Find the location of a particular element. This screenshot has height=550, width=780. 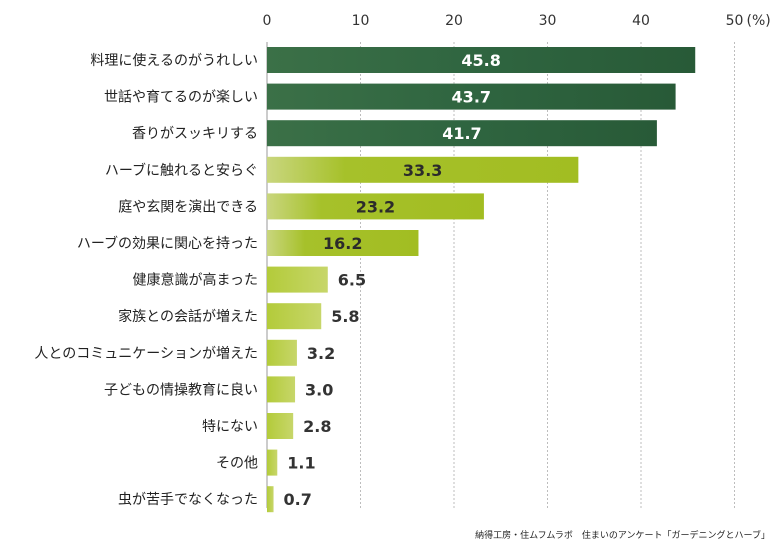

x-axis-unit-label: (%) is located at coordinates (759, 21).